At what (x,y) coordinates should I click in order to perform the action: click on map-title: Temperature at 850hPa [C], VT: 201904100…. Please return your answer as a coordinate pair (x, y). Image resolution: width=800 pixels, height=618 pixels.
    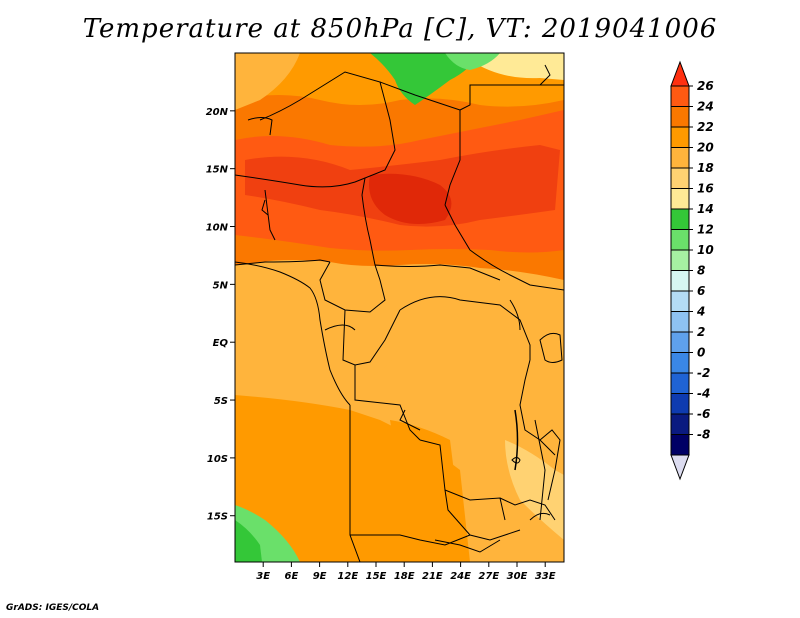
    Looking at the image, I should click on (400, 29).